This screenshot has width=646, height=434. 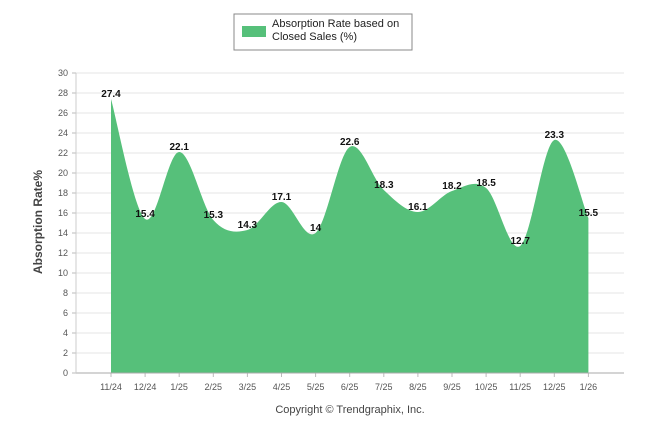 What do you see at coordinates (63, 93) in the screenshot?
I see `y-tick-label: 28` at bounding box center [63, 93].